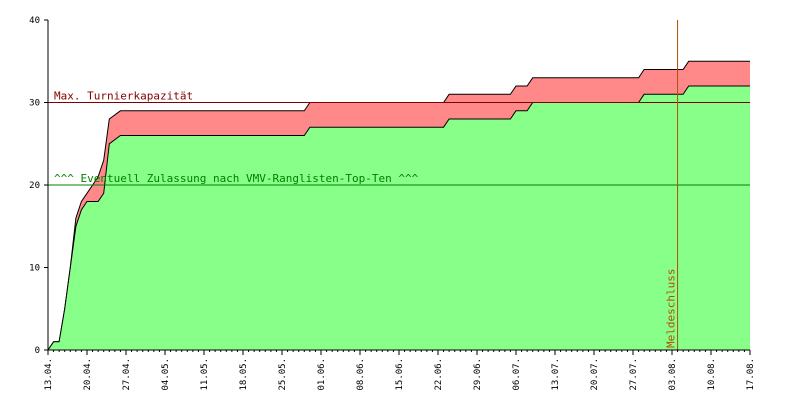  I want to click on x-tick-label: 25.05., so click(283, 374).